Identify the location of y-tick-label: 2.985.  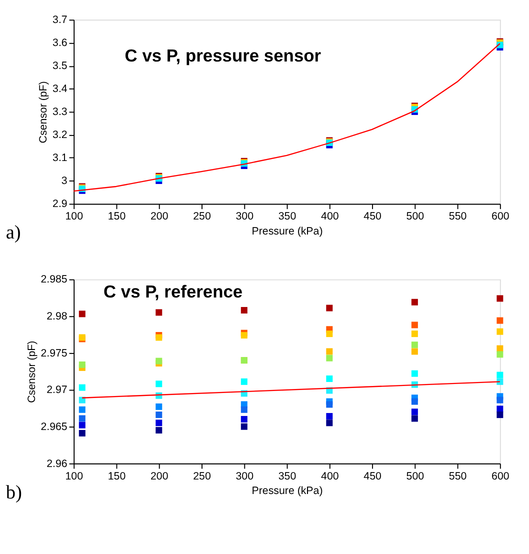
(54, 280).